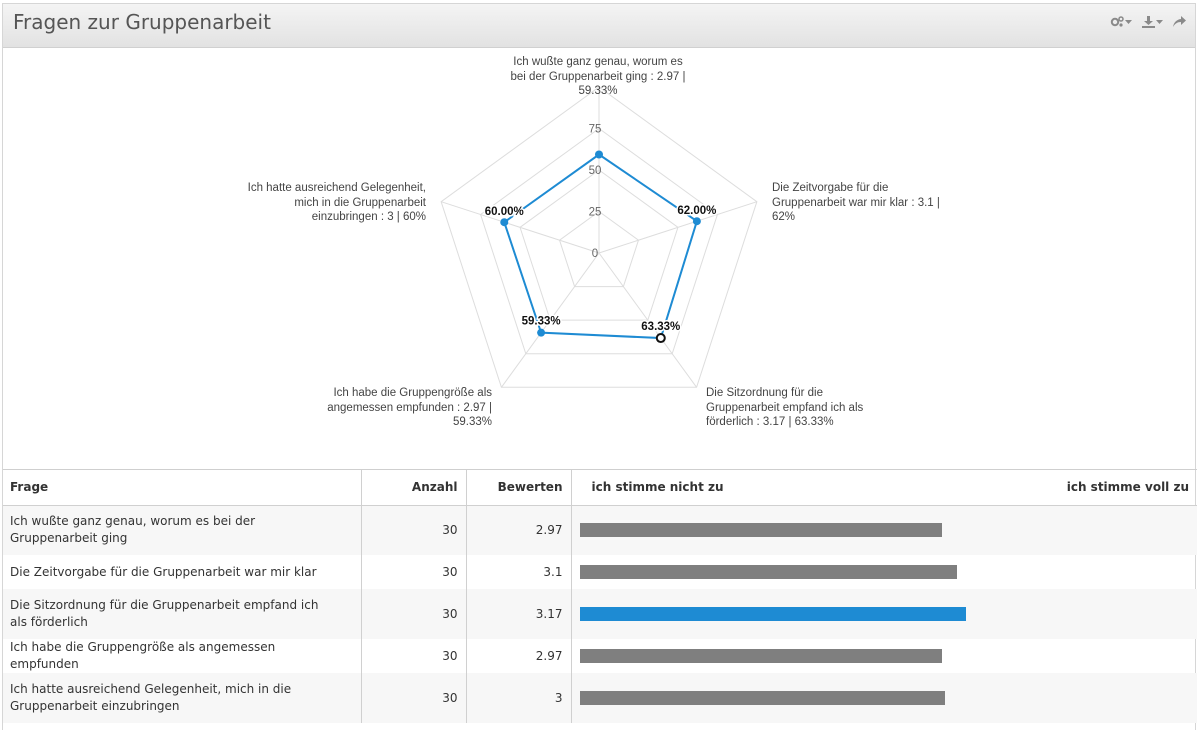  I want to click on data-label: 60.00%, so click(504, 212).